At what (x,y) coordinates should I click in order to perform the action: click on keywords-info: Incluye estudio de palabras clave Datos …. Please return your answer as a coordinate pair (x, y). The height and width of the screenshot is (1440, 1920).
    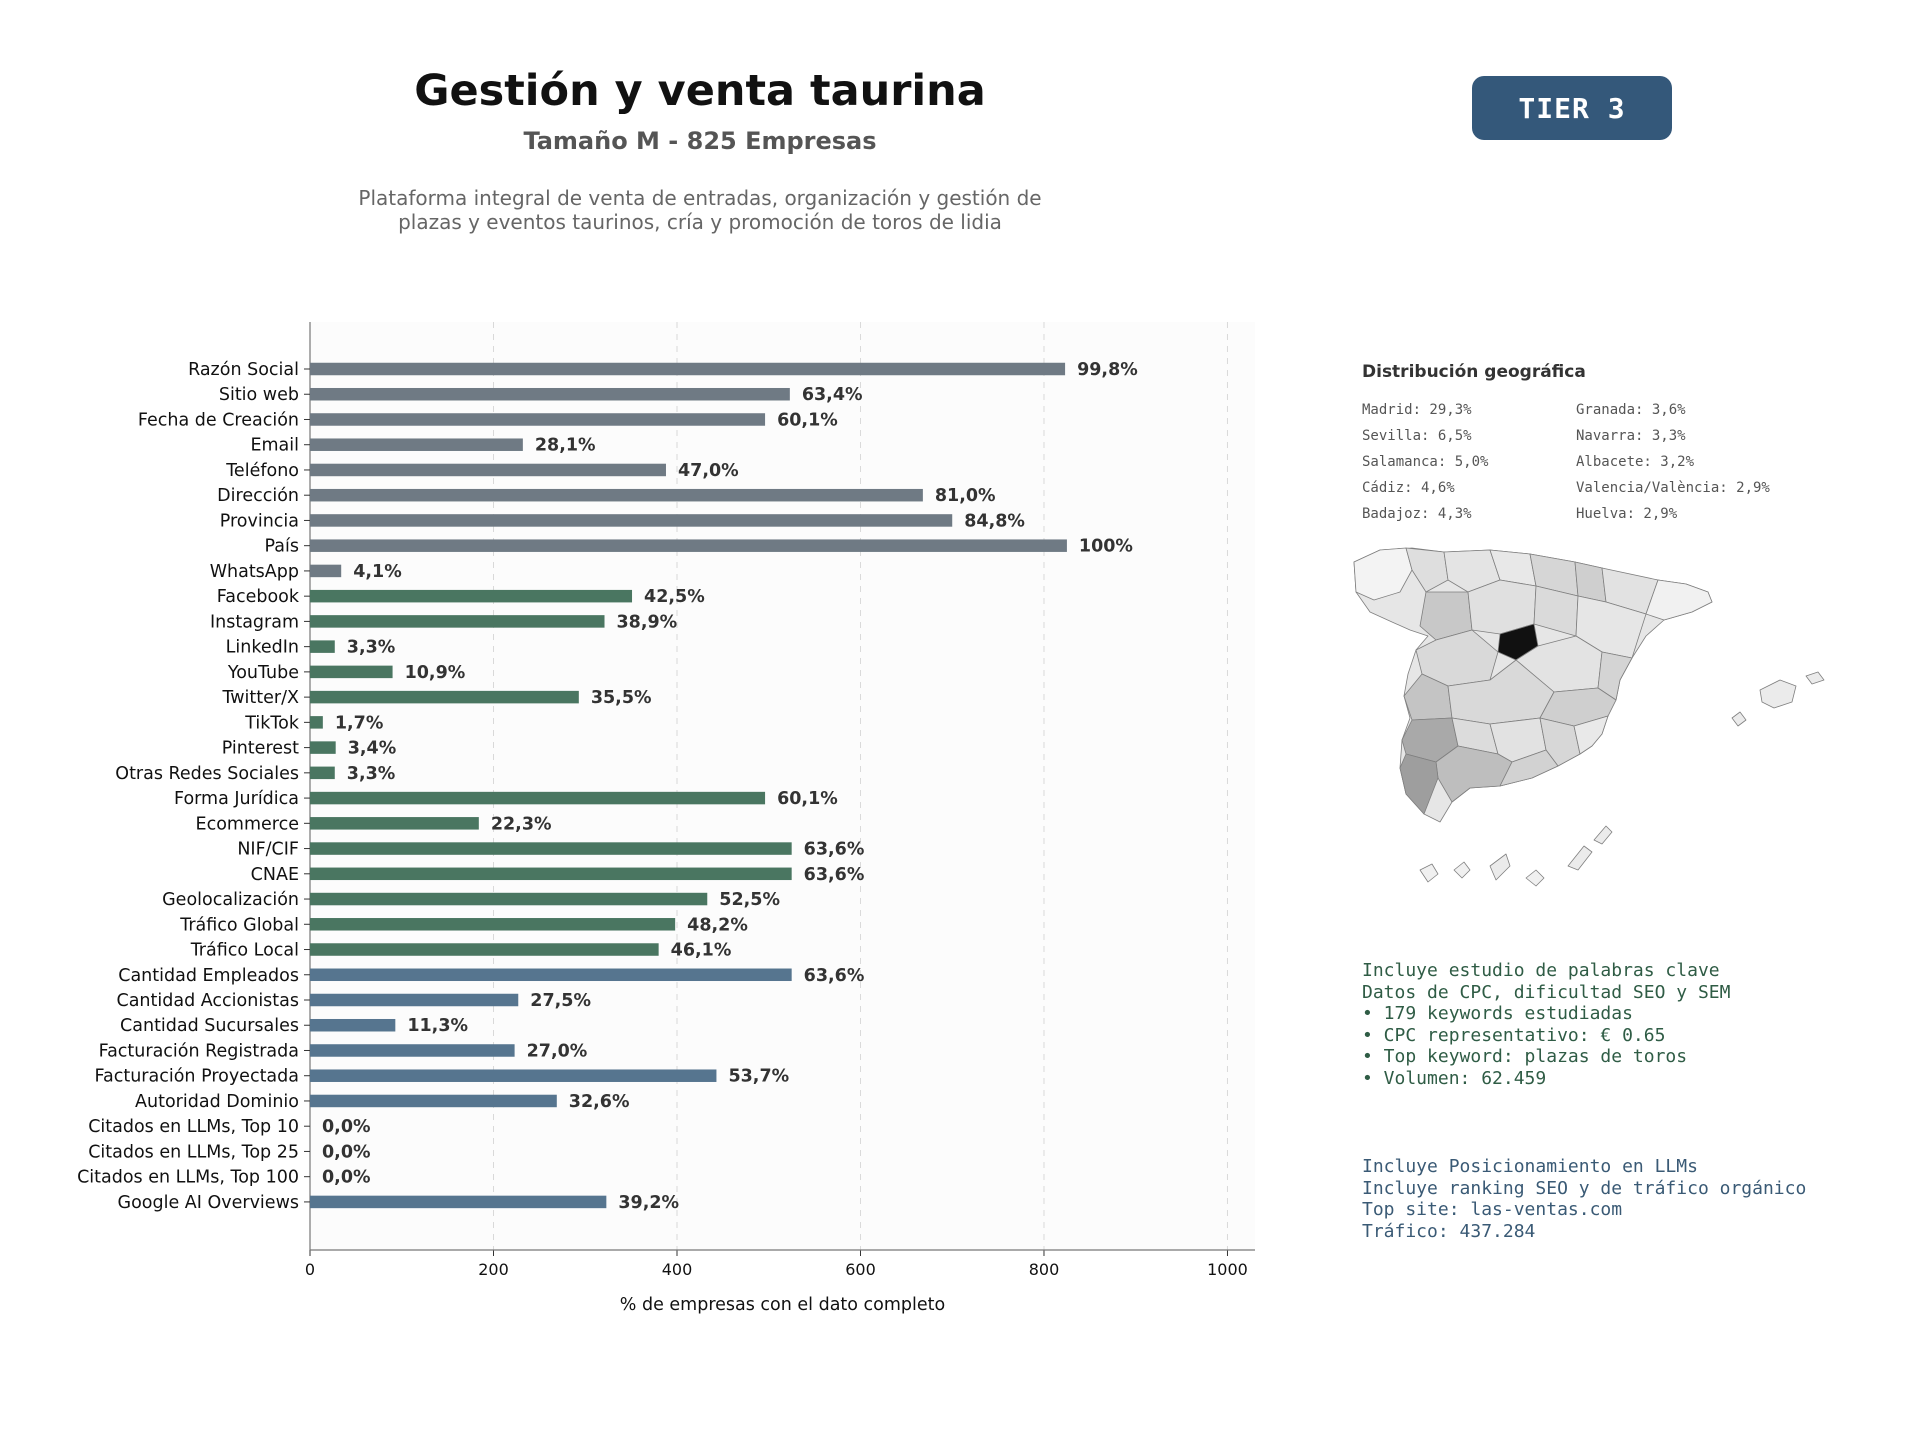
    Looking at the image, I should click on (1546, 1024).